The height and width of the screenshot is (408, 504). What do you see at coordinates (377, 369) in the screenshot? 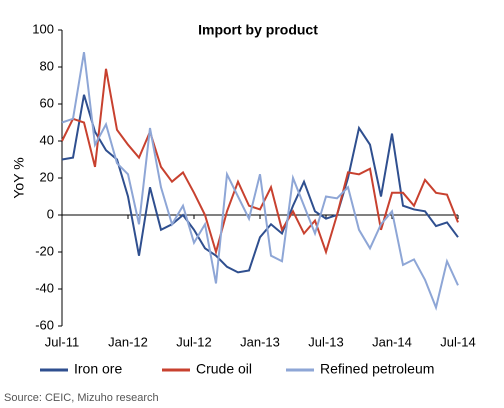
I see `legend-label: Refined petroleum` at bounding box center [377, 369].